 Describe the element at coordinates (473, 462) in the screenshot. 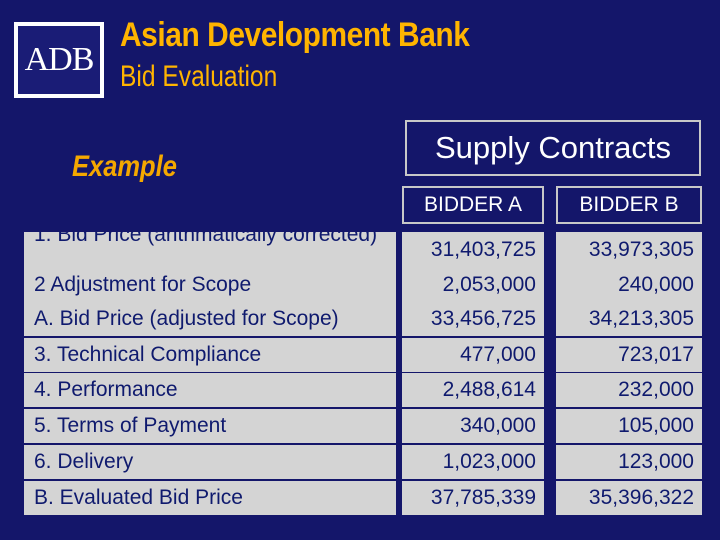

I see `row-6-bidder-a: 1,023,000` at that location.